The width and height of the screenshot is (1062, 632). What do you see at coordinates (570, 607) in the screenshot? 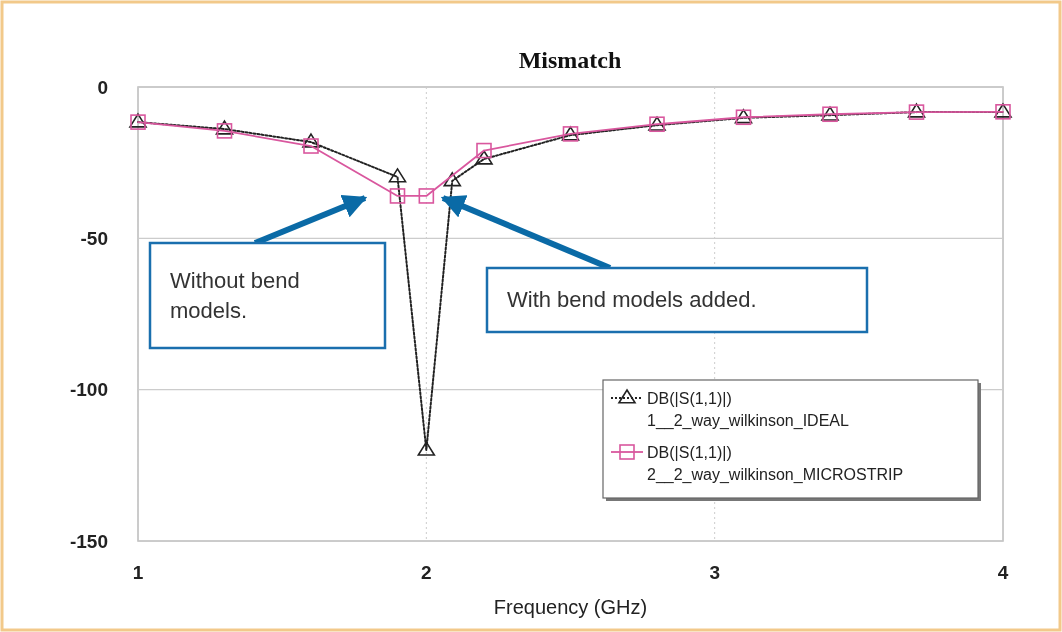
I see `x-axis-title: Frequency (GHz)` at bounding box center [570, 607].